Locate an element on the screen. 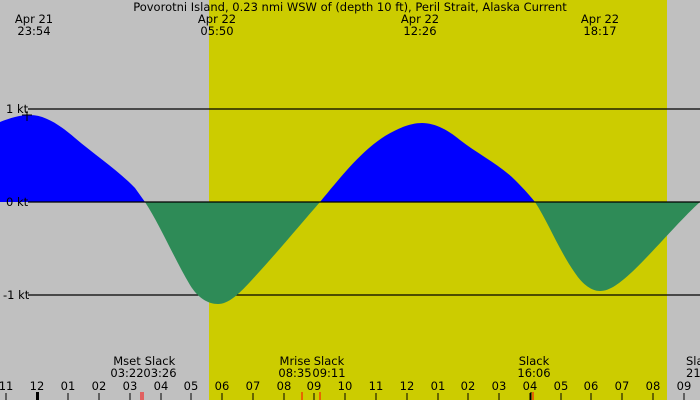  event-ticks is located at coordinates (337, 396).